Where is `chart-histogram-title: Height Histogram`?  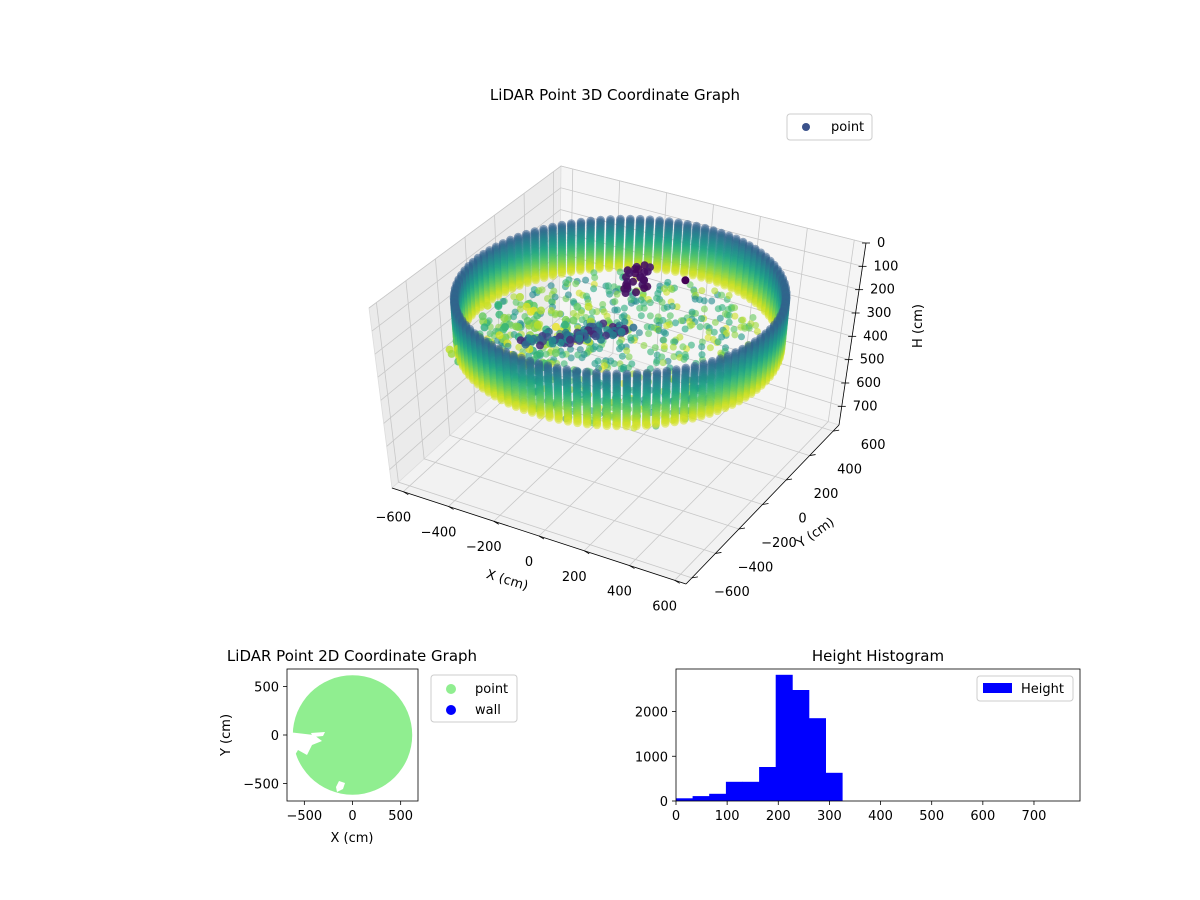
chart-histogram-title: Height Histogram is located at coordinates (878, 656).